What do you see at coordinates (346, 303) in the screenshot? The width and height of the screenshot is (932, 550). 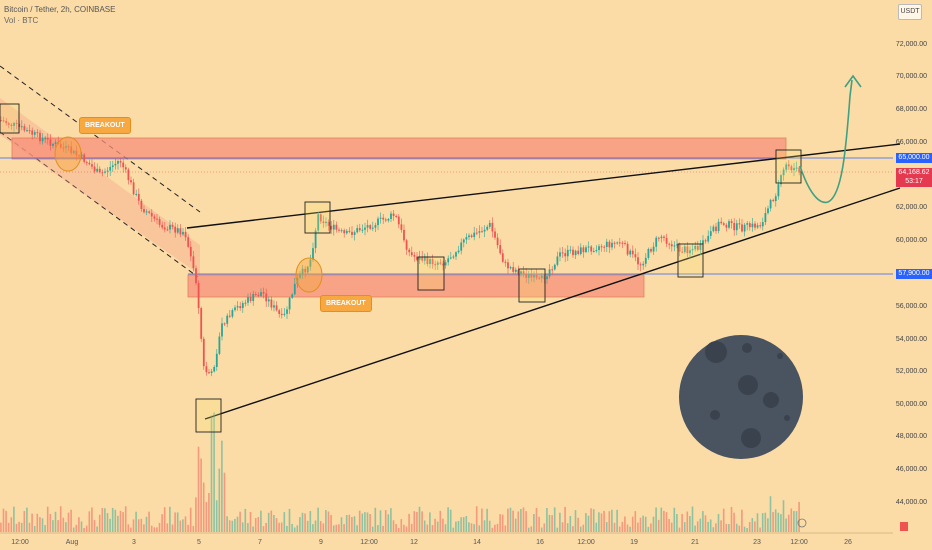 I see `breakout-callout-mid: BREAKOUT` at bounding box center [346, 303].